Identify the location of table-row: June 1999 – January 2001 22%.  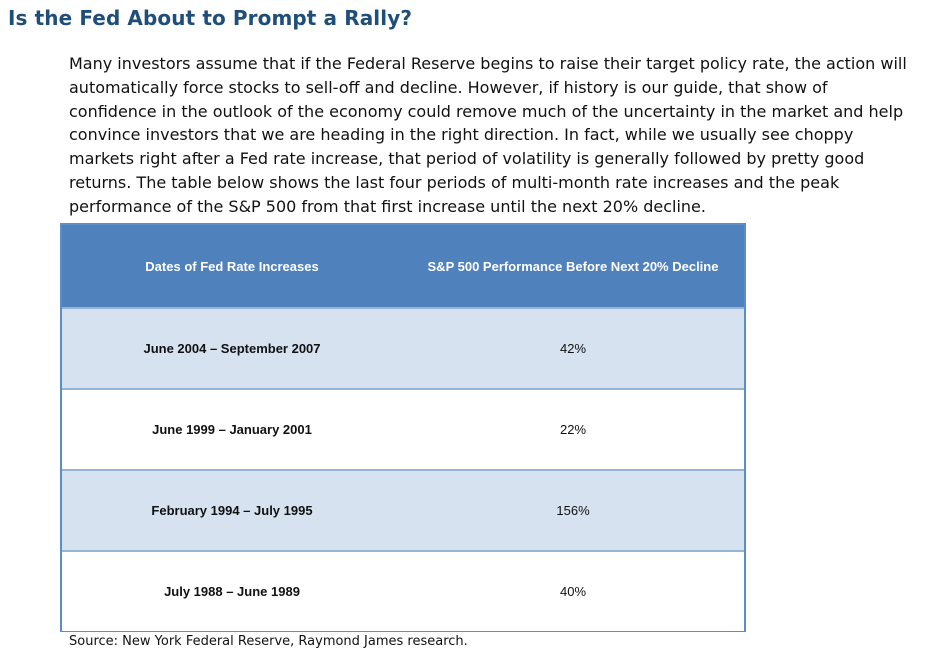
(403, 428).